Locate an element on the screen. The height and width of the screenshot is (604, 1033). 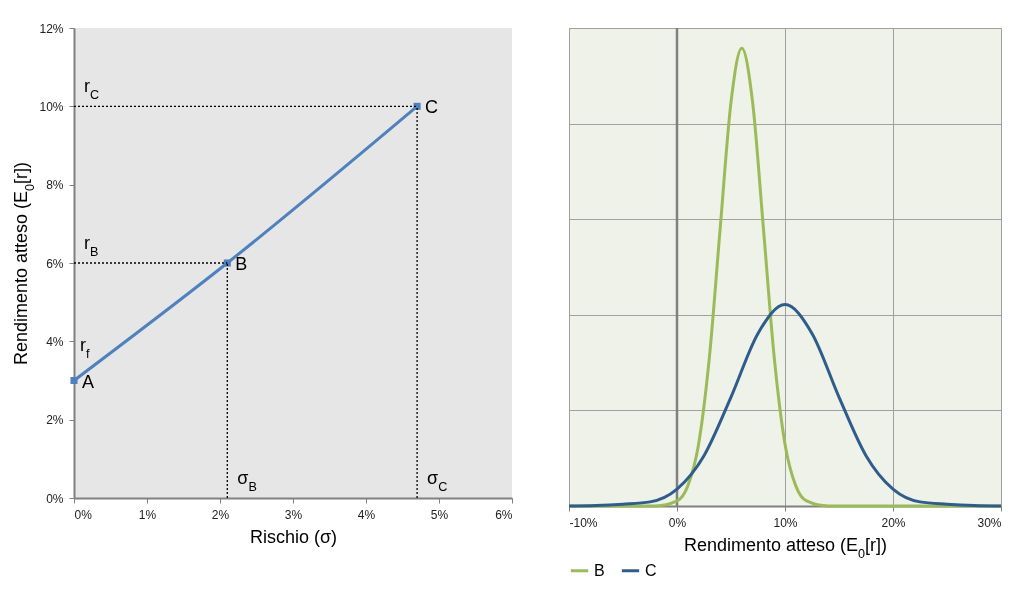
x-tick-label: 30% is located at coordinates (989, 522).